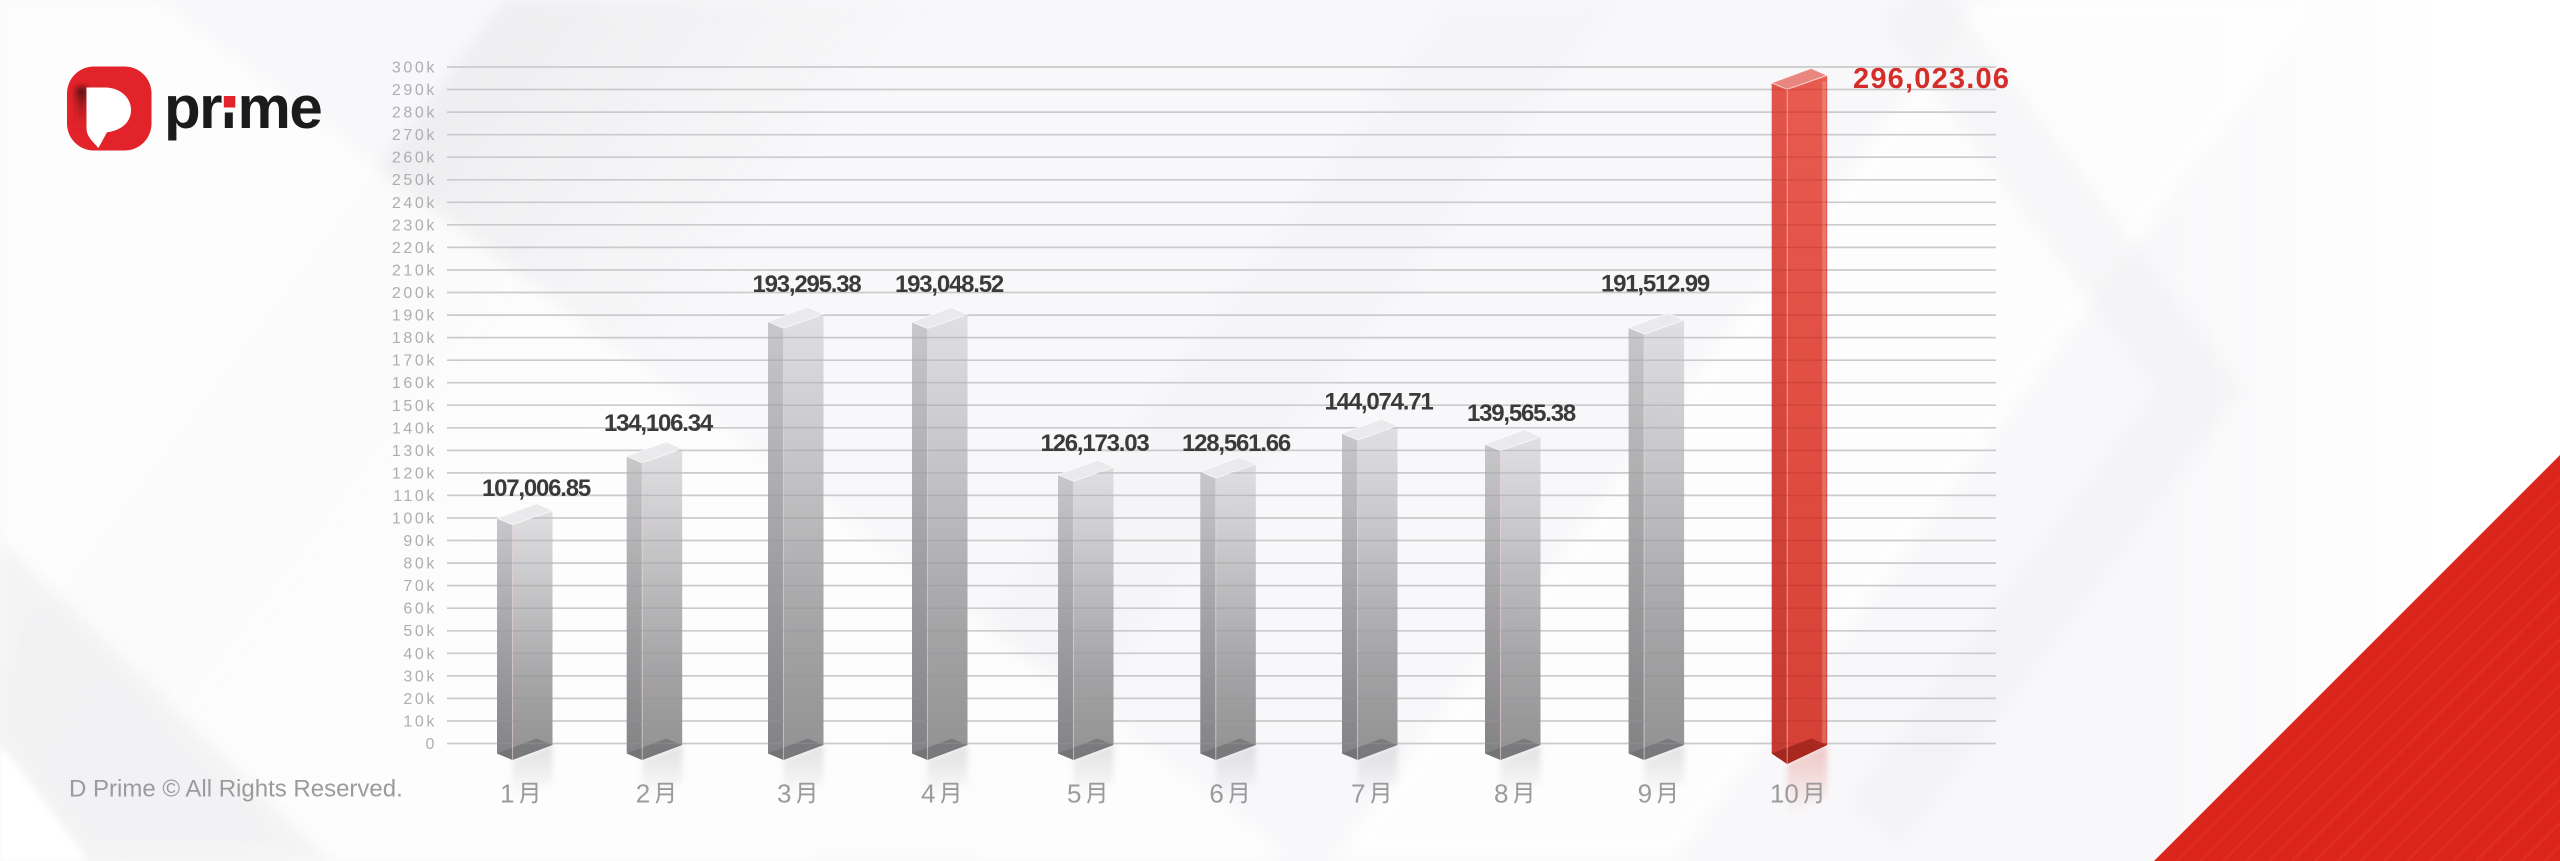 The width and height of the screenshot is (2560, 861). I want to click on svg-text: 80k, so click(420, 564).